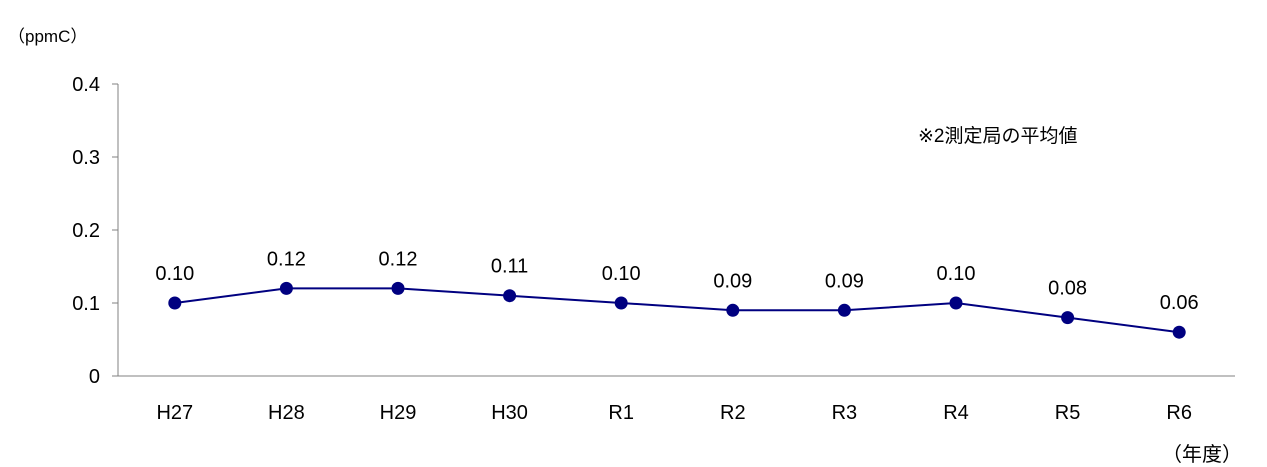 This screenshot has width=1267, height=467. I want to click on y-tick-label: 0.2, so click(86, 231).